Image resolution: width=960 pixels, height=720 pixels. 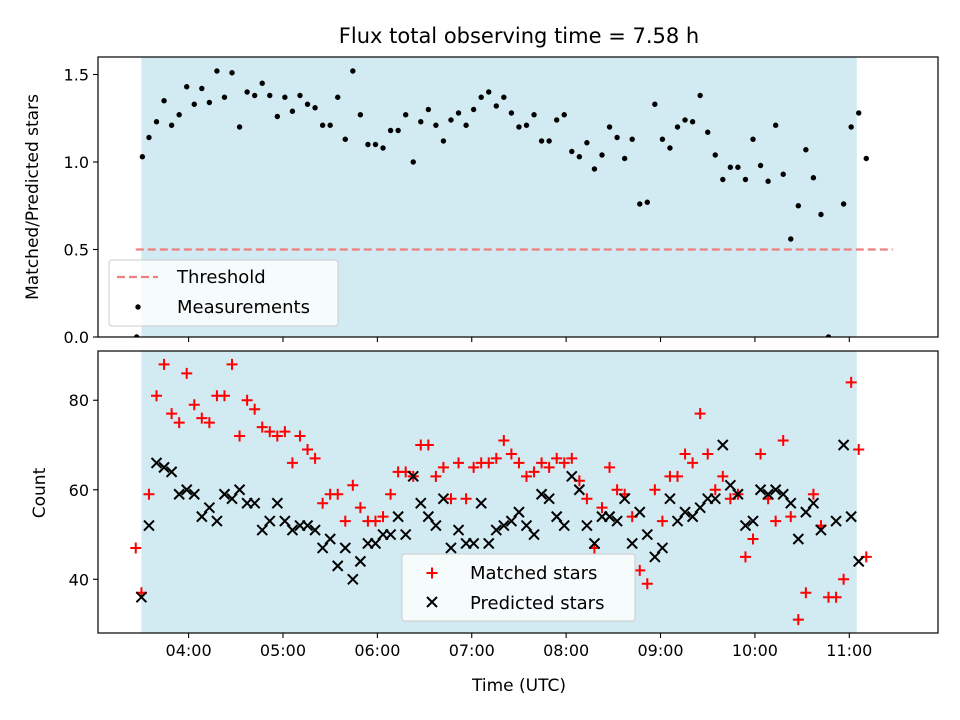 What do you see at coordinates (79, 400) in the screenshot?
I see `bottom-y-tick-label: 80` at bounding box center [79, 400].